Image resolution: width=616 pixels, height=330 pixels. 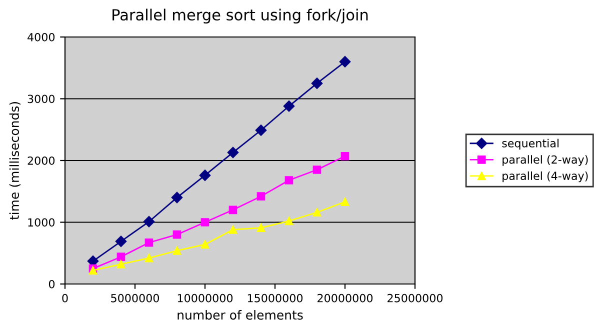 What do you see at coordinates (530, 144) in the screenshot?
I see `legend-label: sequential` at bounding box center [530, 144].